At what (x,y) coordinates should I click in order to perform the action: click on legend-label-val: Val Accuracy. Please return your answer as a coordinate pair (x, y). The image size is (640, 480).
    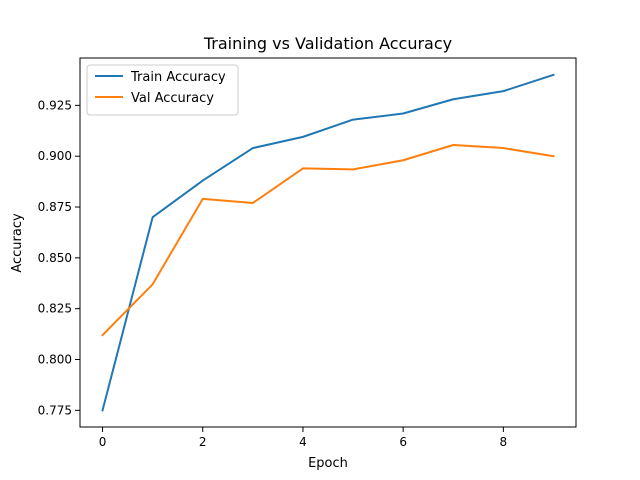
    Looking at the image, I should click on (172, 98).